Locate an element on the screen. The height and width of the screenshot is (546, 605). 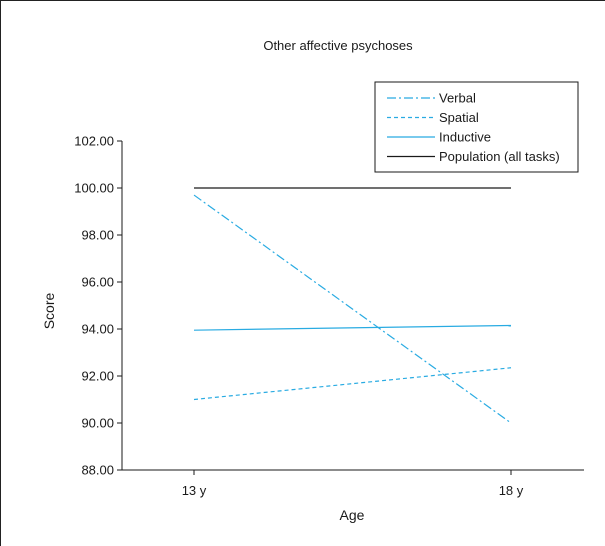
y-tick-label: 102.00 is located at coordinates (94, 141).